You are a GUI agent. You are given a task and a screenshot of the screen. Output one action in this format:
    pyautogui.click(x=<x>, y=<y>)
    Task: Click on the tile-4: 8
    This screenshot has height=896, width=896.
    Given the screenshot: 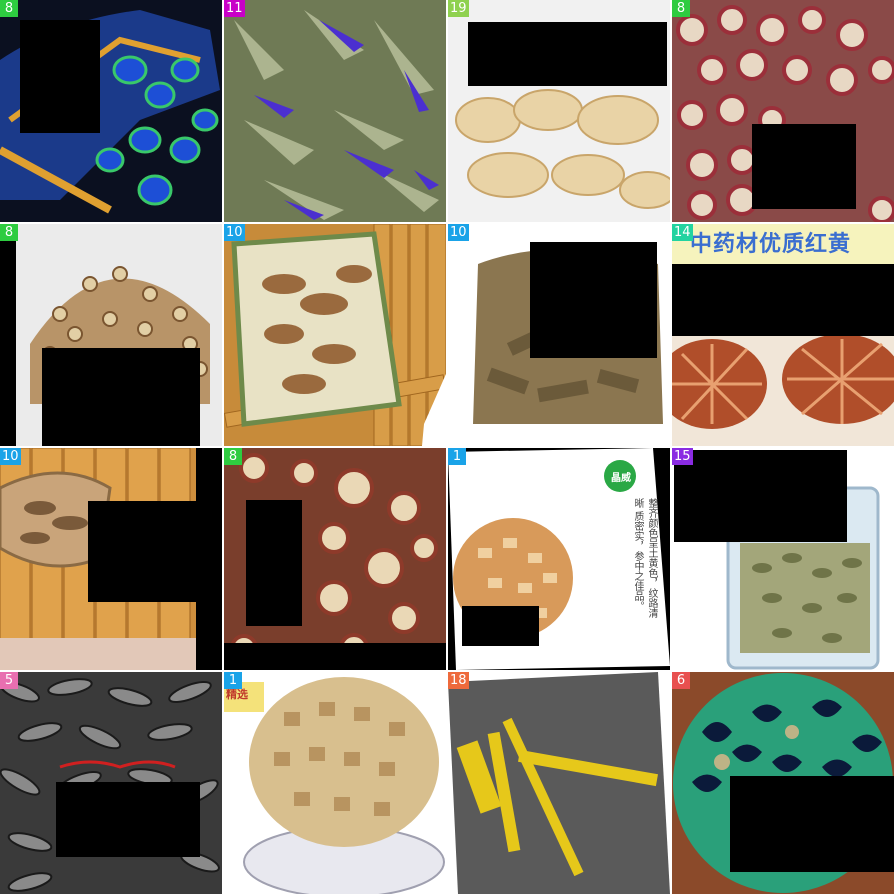 What is the action you would take?
    pyautogui.click(x=783, y=111)
    